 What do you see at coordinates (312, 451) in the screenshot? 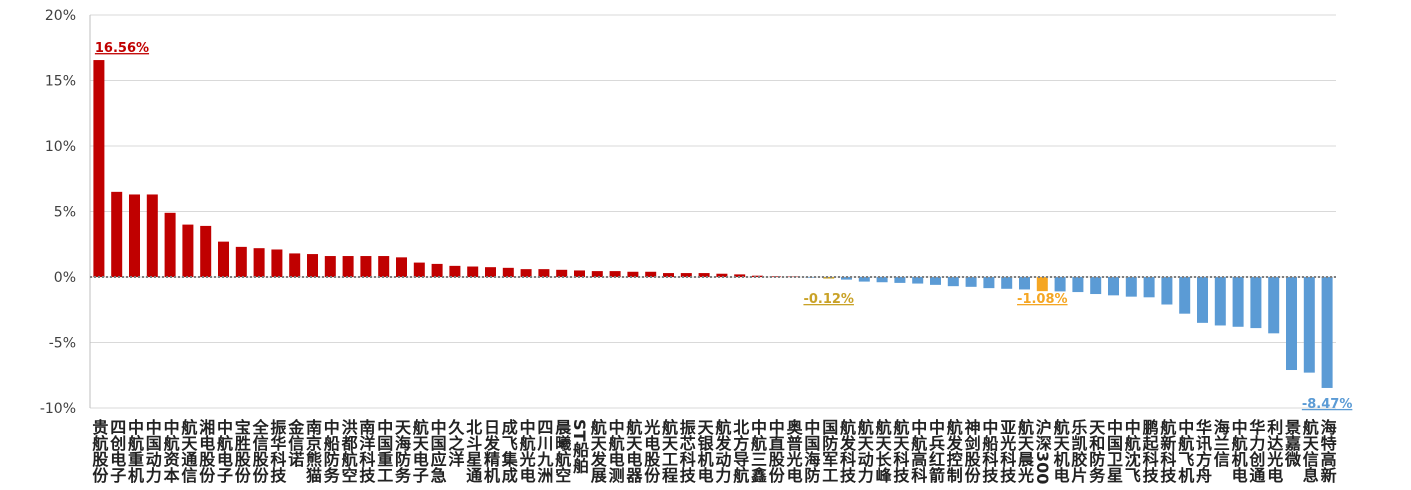
I see `x-tick-label: 南京熊猫` at bounding box center [312, 451].